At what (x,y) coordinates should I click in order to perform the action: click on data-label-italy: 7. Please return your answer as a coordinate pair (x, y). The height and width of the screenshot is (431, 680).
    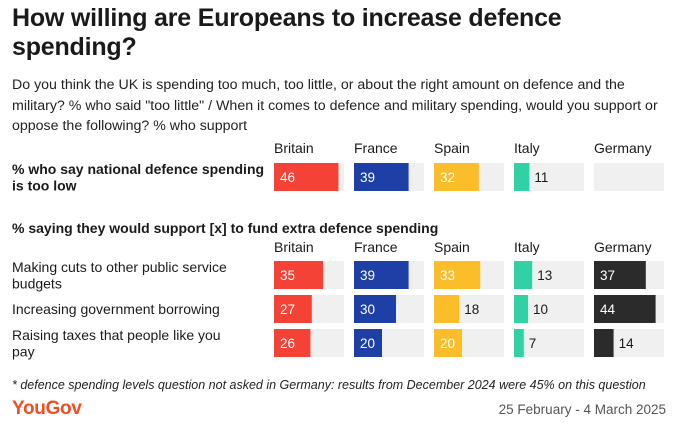
    Looking at the image, I should click on (533, 343).